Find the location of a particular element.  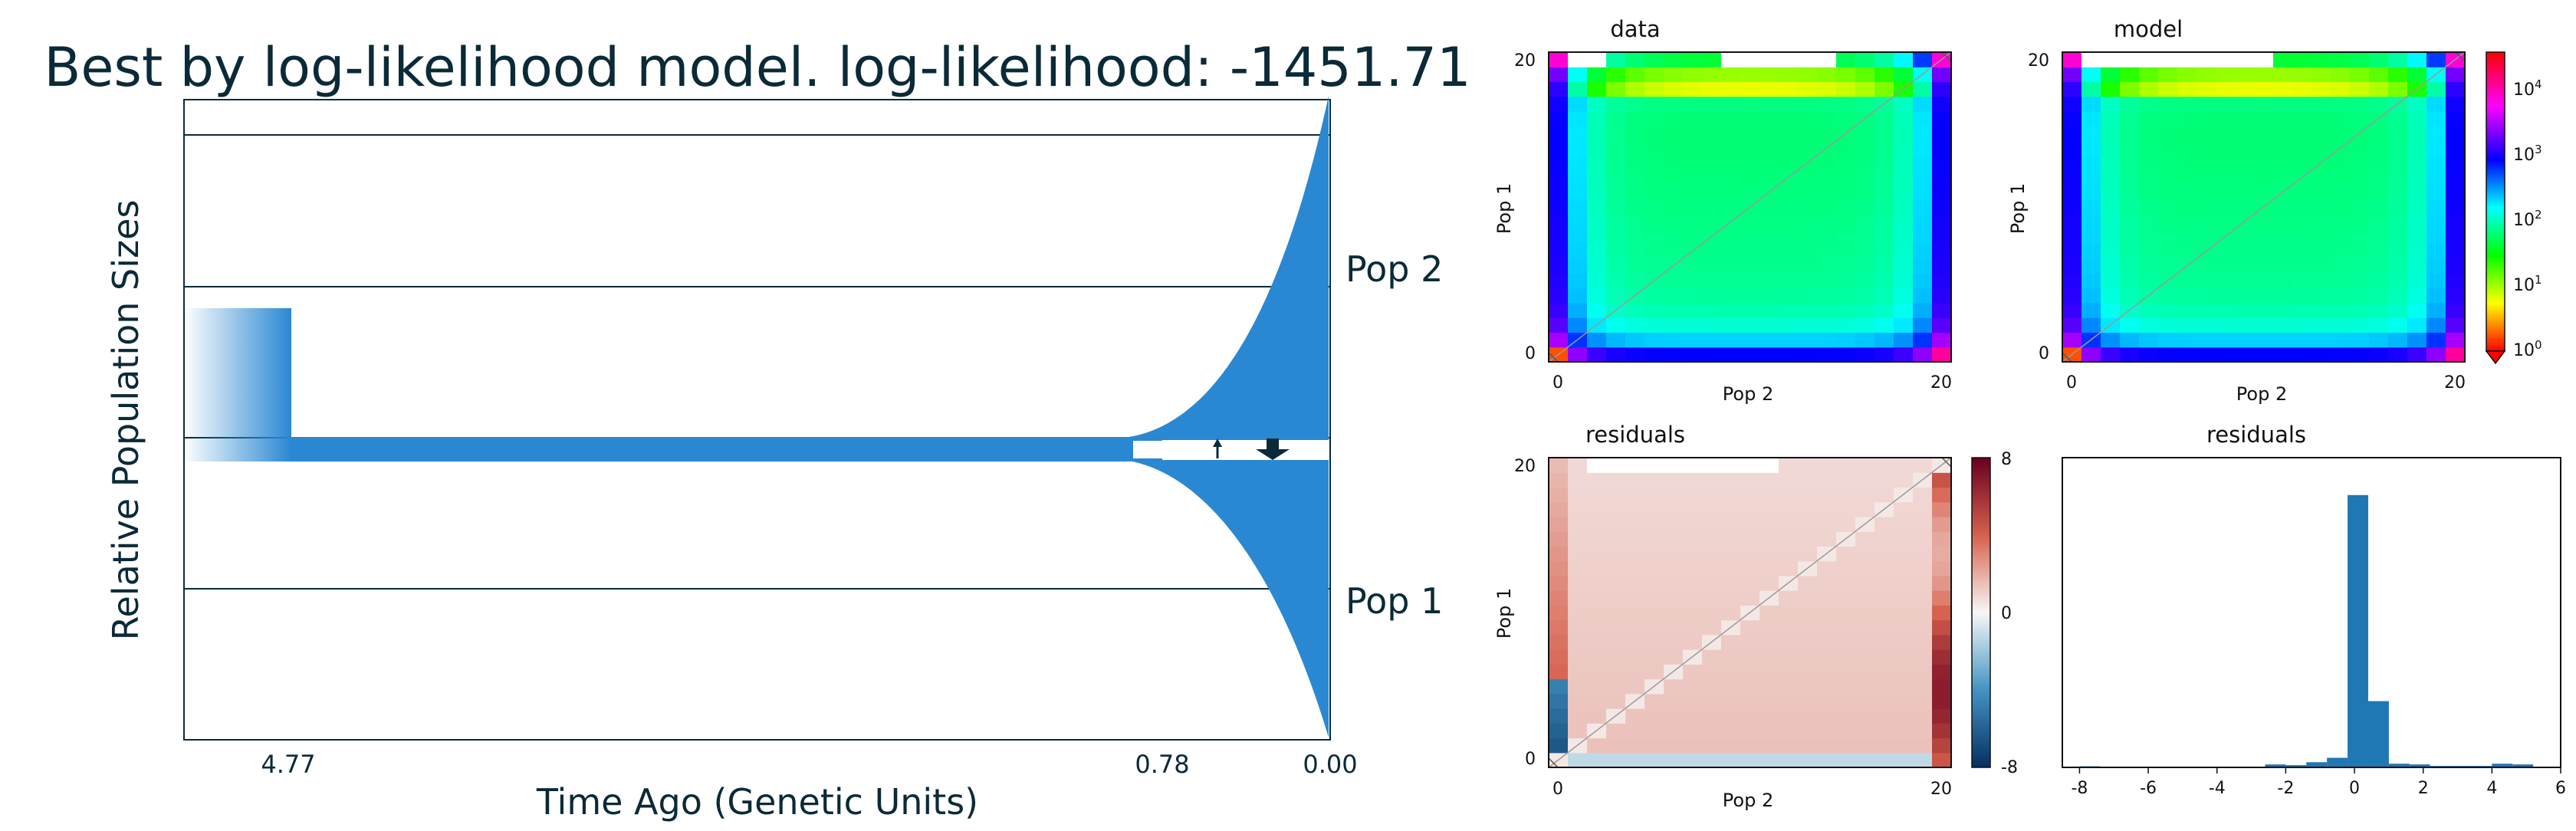

residuals-histogram is located at coordinates (2307, 630).